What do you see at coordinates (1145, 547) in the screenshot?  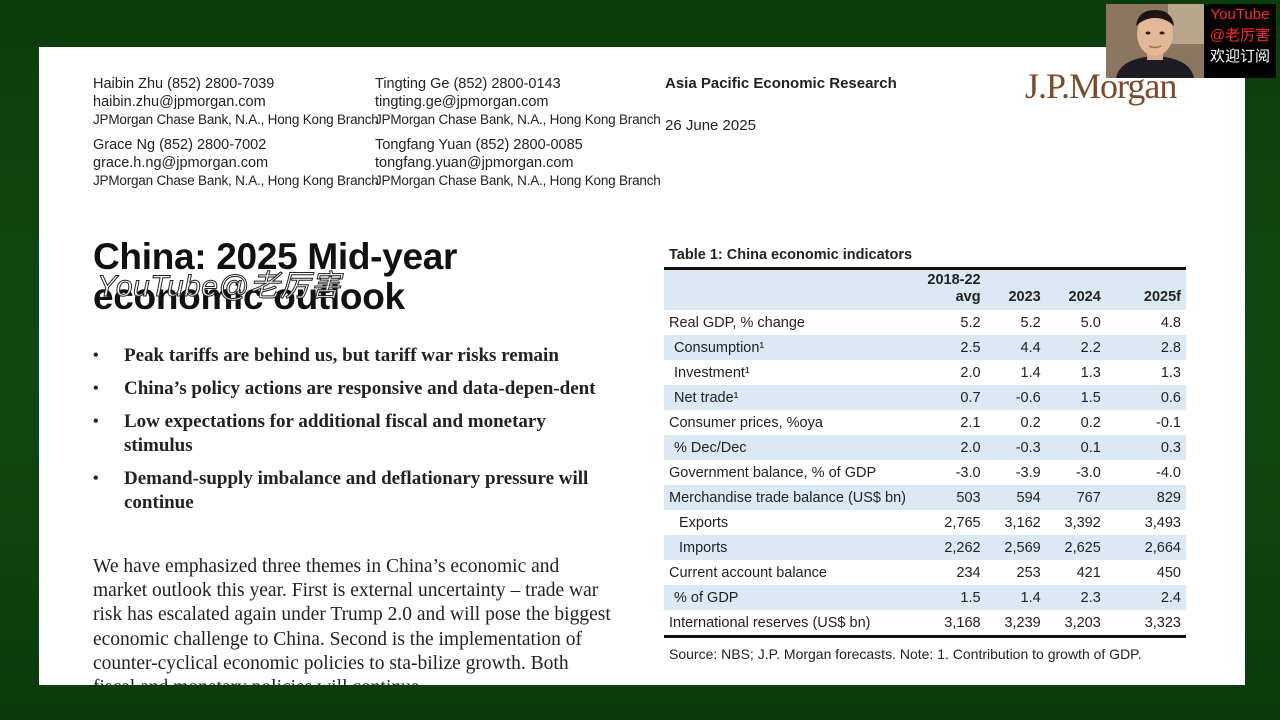 I see `table-cell: 2,664` at bounding box center [1145, 547].